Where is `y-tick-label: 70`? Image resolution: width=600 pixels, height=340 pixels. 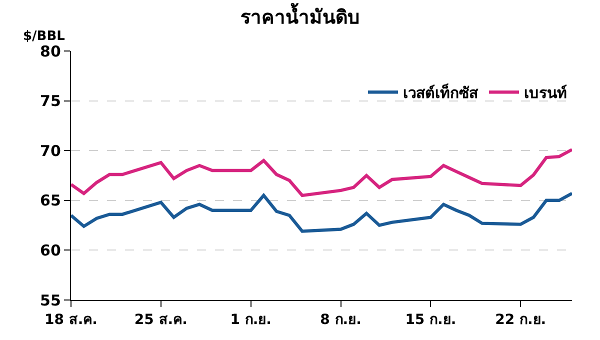 y-tick-label: 70 is located at coordinates (50, 151).